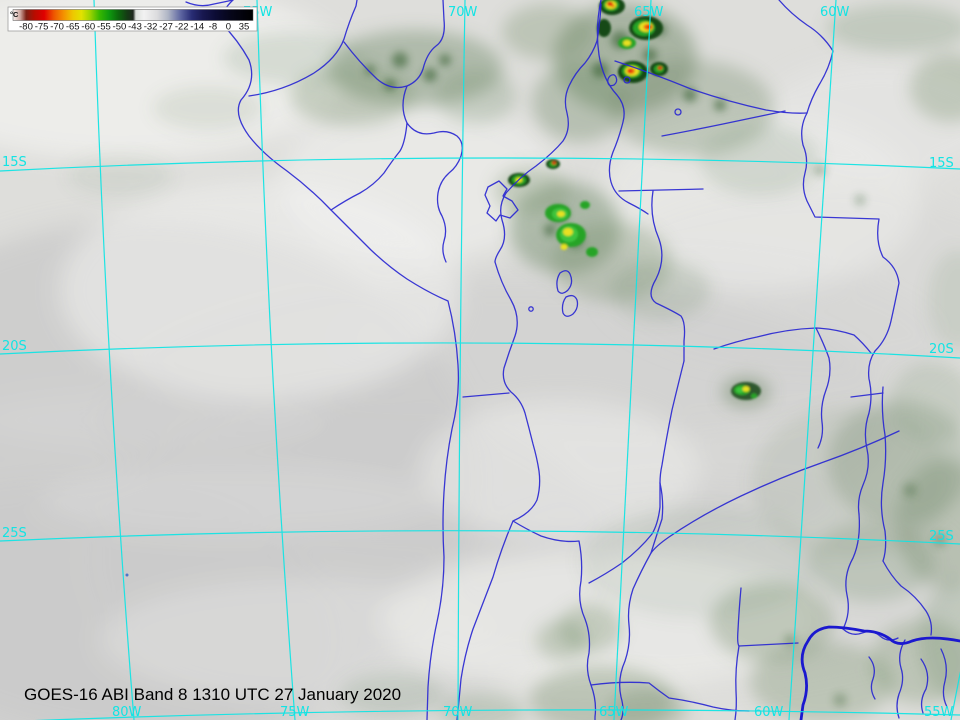  I want to click on lat-line-20s, so click(480, 350).